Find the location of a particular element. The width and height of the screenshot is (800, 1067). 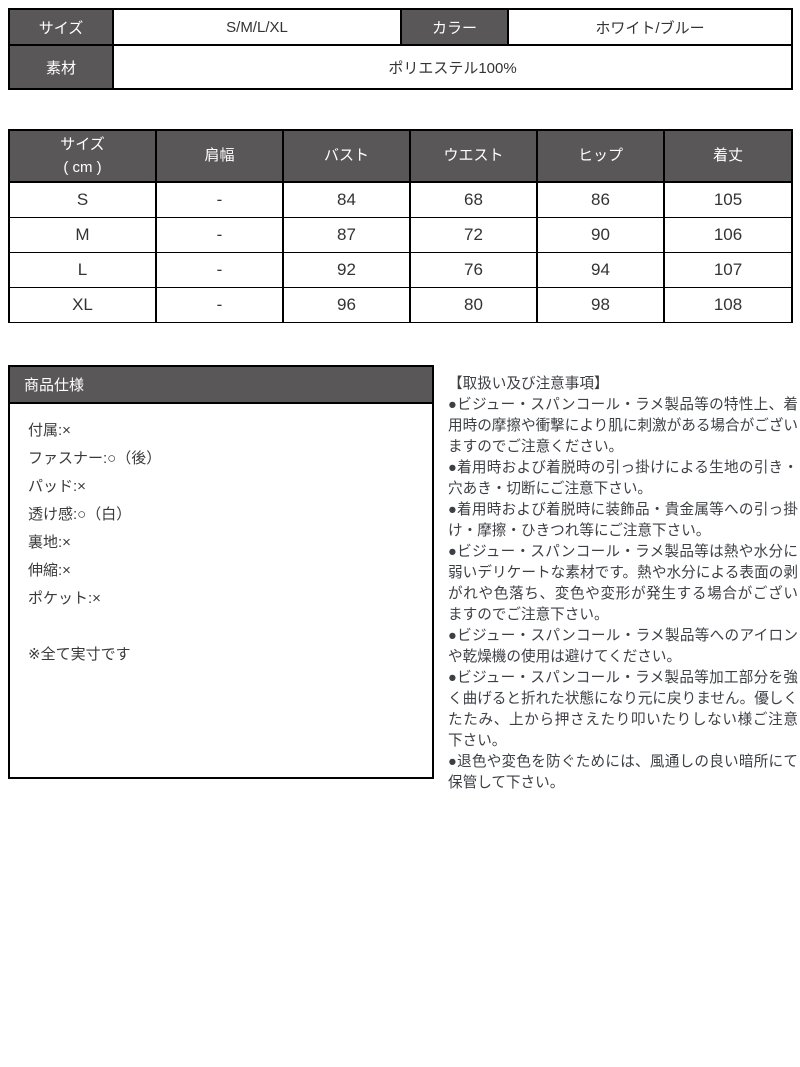

spec-item-pad: パッド:× is located at coordinates (57, 486).